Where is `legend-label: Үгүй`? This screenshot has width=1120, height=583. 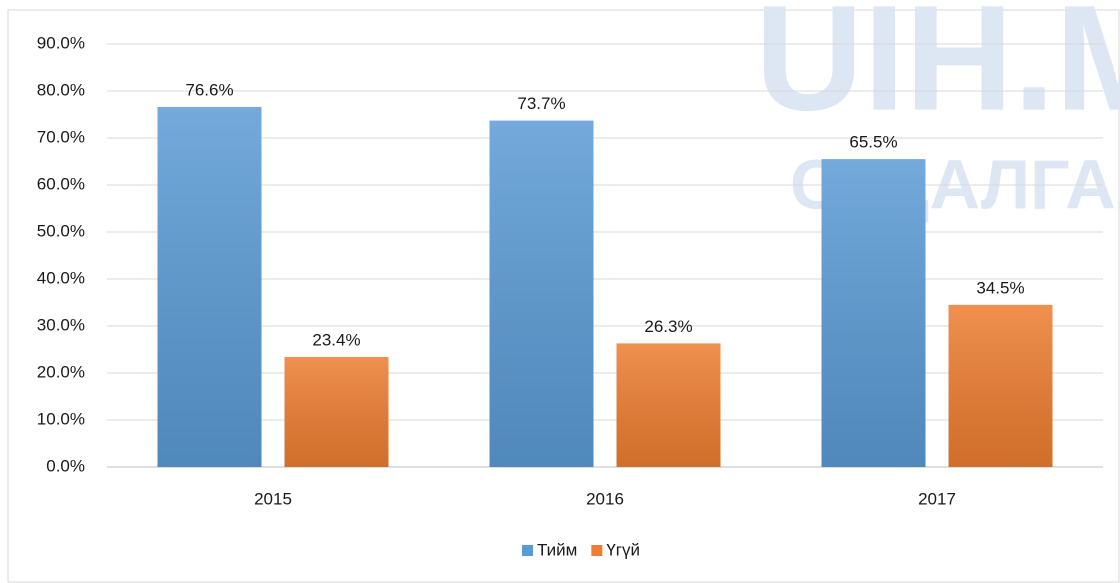 legend-label: Үгүй is located at coordinates (623, 549).